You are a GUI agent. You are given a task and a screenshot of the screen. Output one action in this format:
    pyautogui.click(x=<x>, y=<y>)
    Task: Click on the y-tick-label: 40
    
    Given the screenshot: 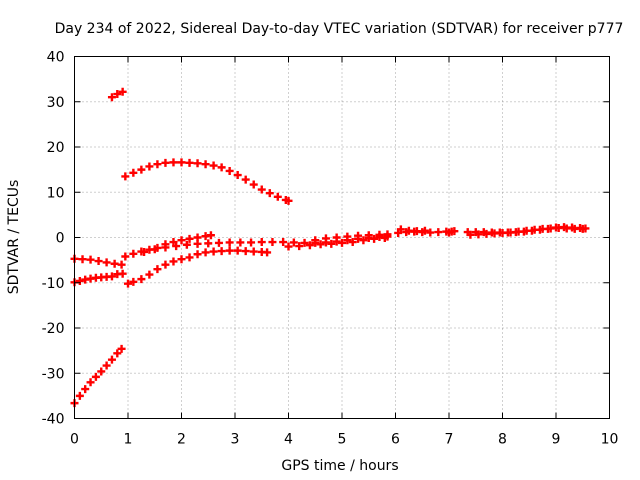 What is the action you would take?
    pyautogui.click(x=56, y=58)
    